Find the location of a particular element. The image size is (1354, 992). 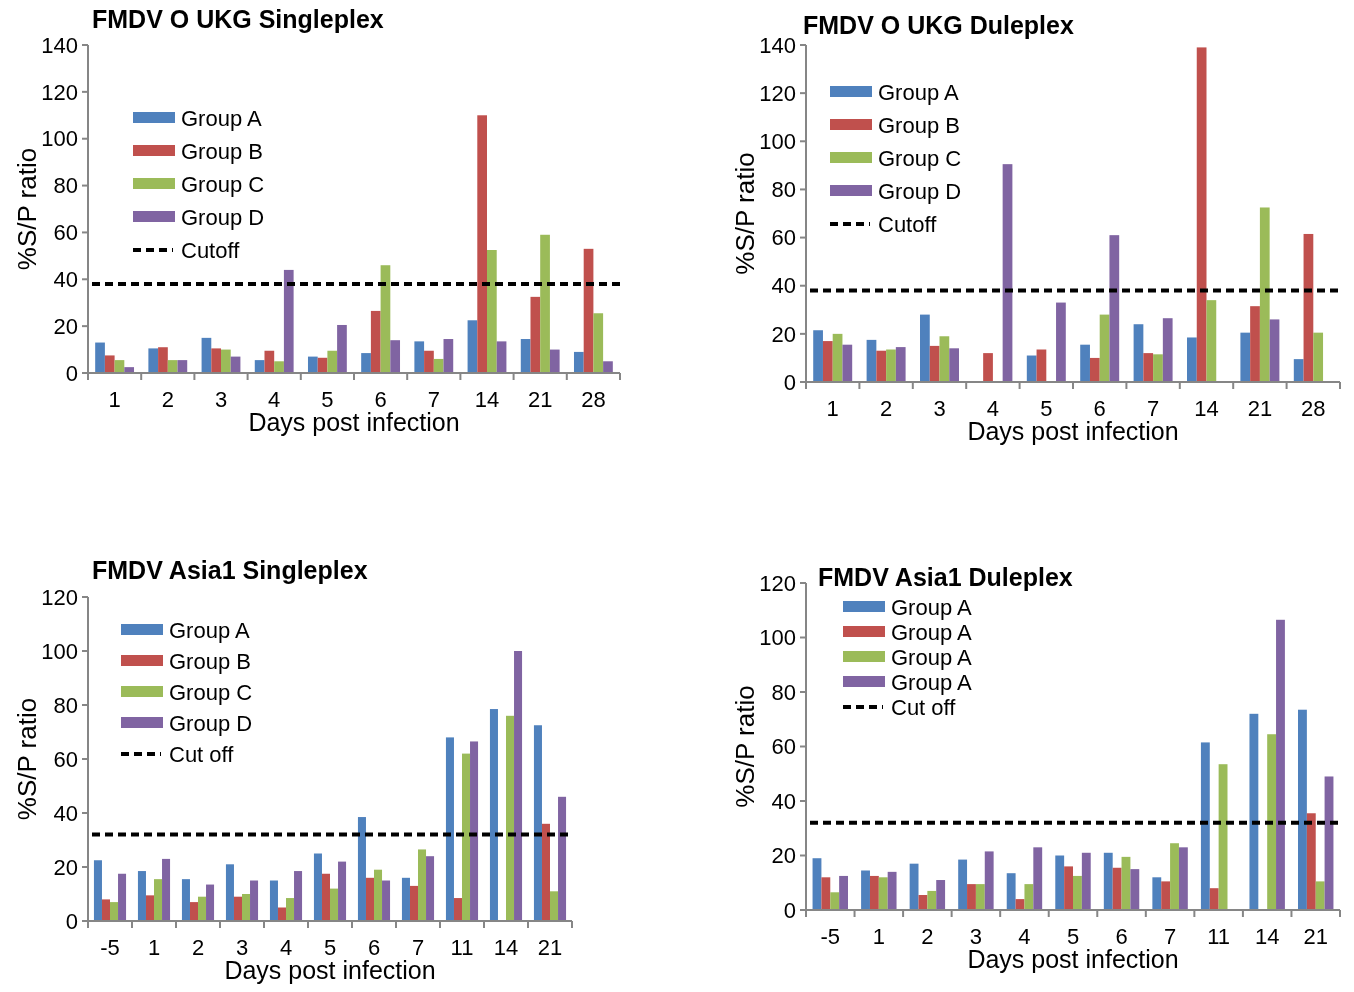

x-tick-label: 28 is located at coordinates (593, 399).